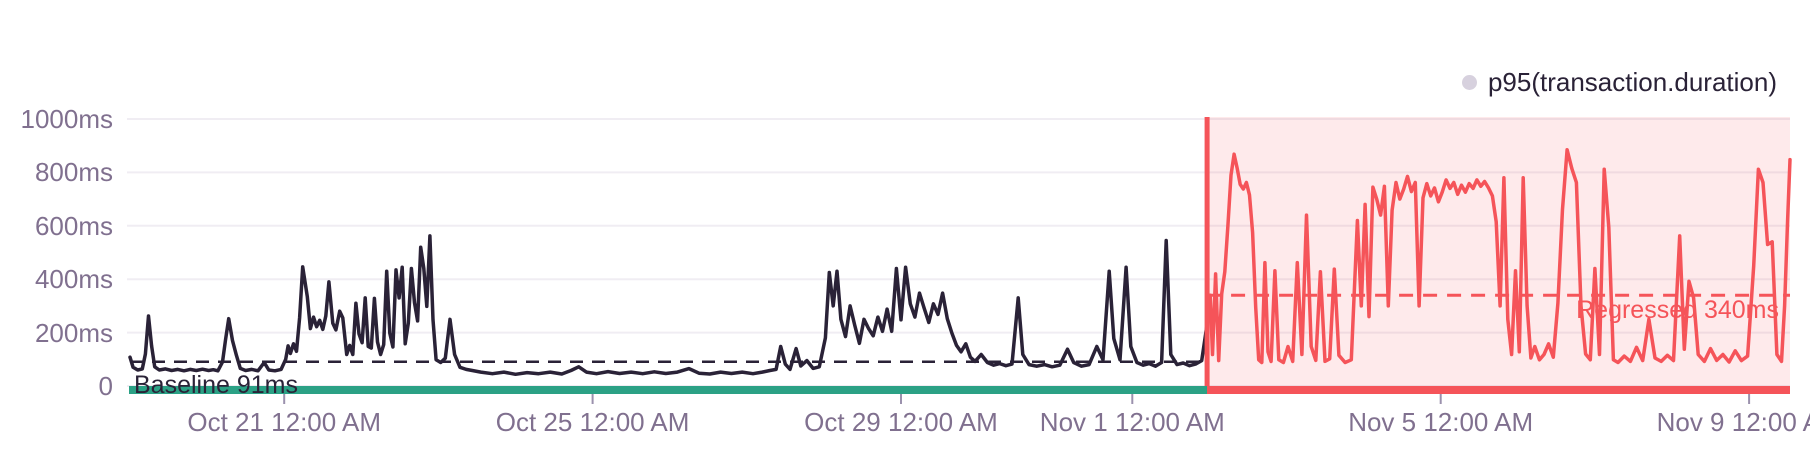 This screenshot has height=466, width=1810. I want to click on y-axis-label-400ms: 400ms, so click(73, 279).